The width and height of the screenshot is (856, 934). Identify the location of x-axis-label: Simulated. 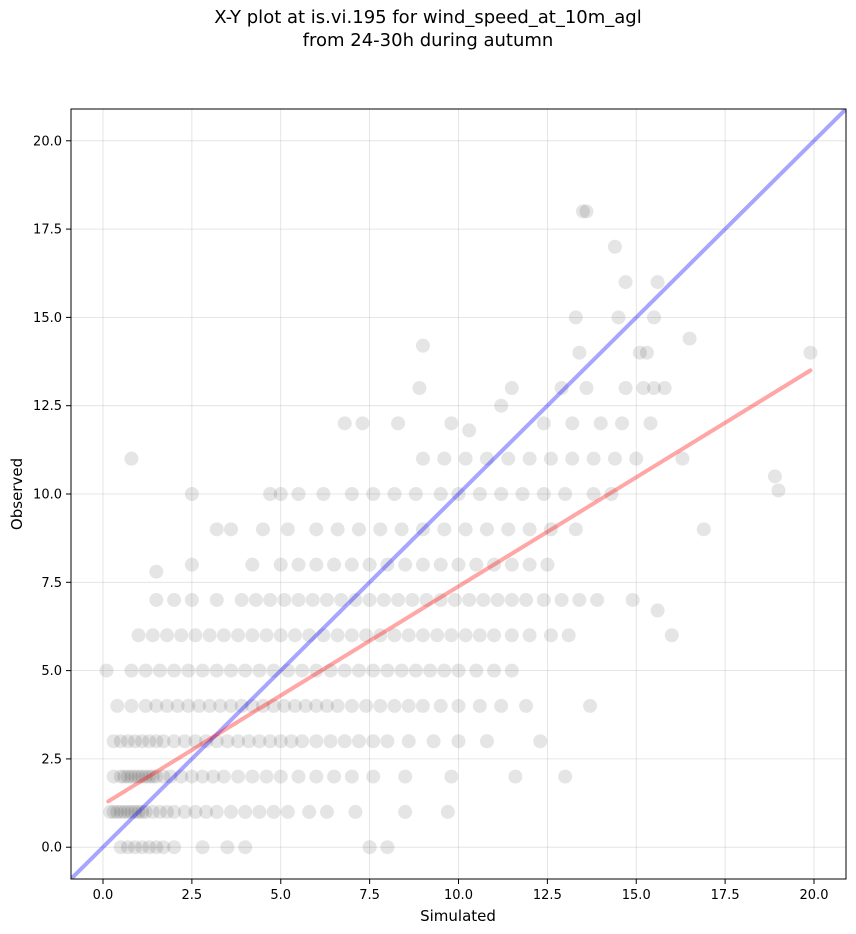
(458, 916).